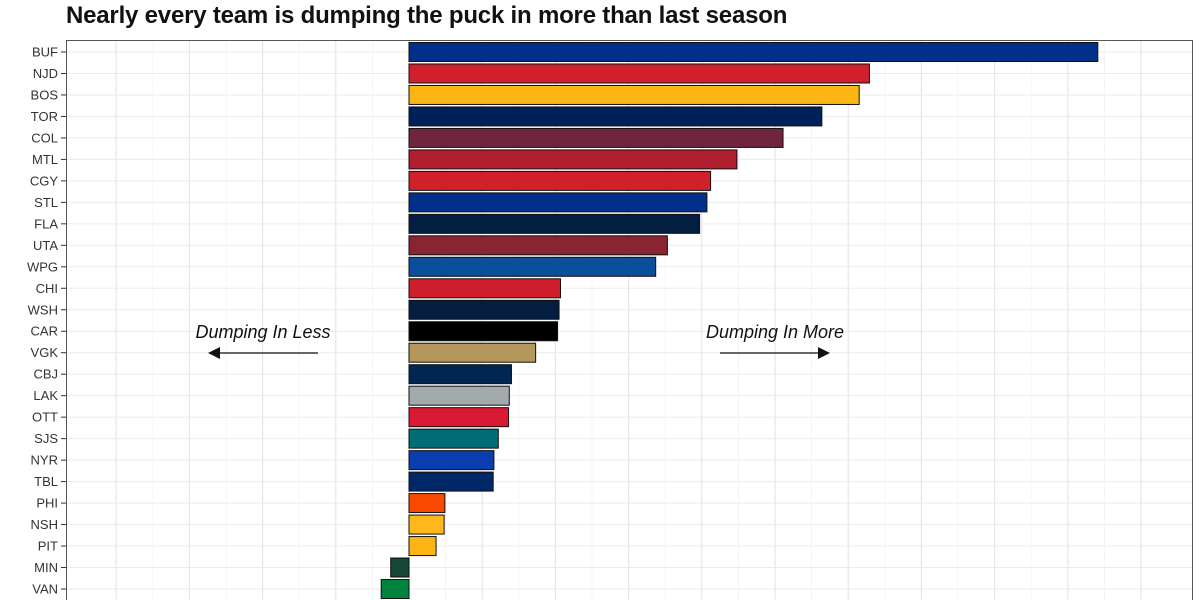 Image resolution: width=1200 pixels, height=600 pixels. Describe the element at coordinates (45, 395) in the screenshot. I see `tick-label-lak: LAK` at that location.